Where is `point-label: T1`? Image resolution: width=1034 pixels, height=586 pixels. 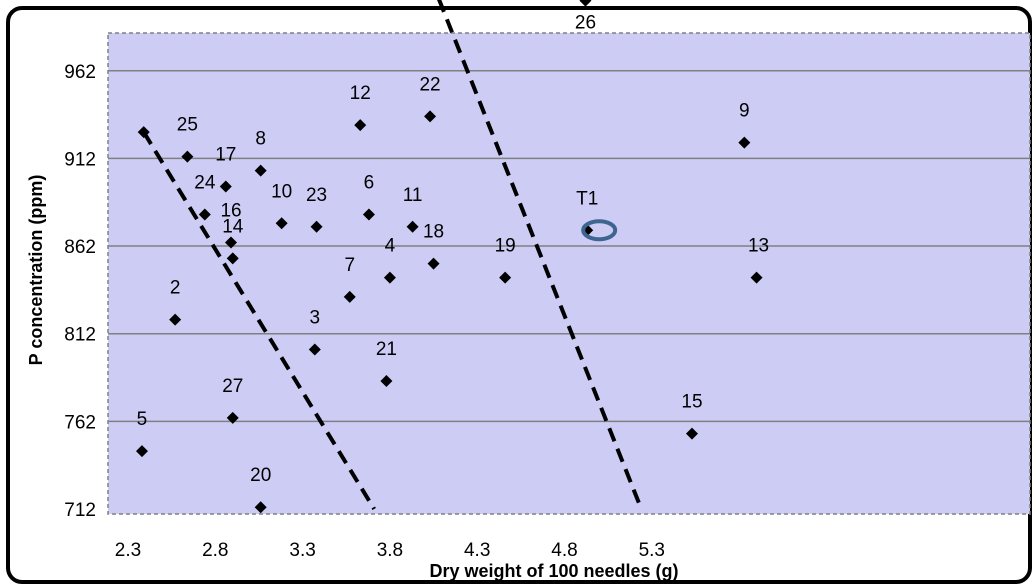 point-label: T1 is located at coordinates (587, 198).